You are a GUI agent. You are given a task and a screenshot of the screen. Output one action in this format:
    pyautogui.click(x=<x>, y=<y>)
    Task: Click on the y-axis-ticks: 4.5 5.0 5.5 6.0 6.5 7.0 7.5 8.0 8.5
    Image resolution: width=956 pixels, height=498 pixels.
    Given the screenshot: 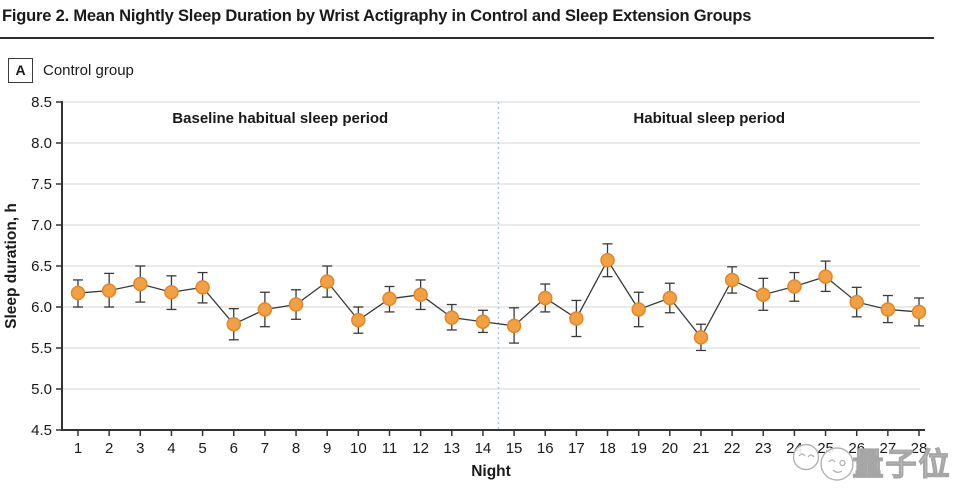 What is the action you would take?
    pyautogui.click(x=46, y=266)
    